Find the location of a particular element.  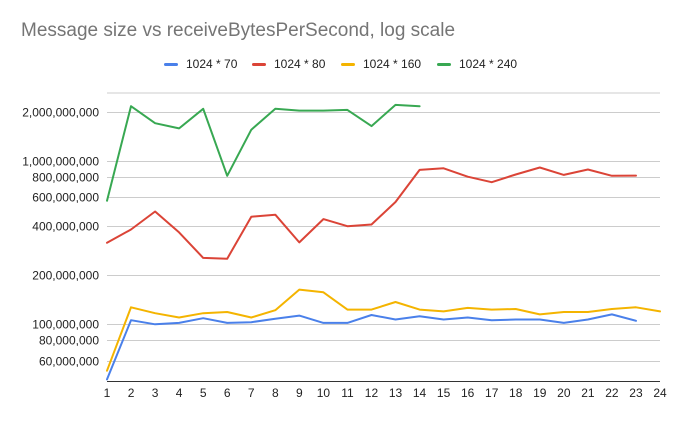

x-tick-label: 3 is located at coordinates (155, 393).